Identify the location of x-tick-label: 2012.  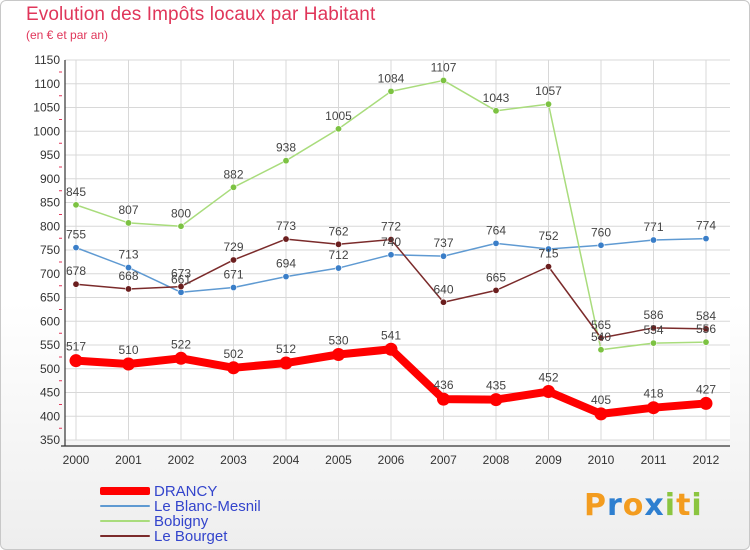
(706, 460).